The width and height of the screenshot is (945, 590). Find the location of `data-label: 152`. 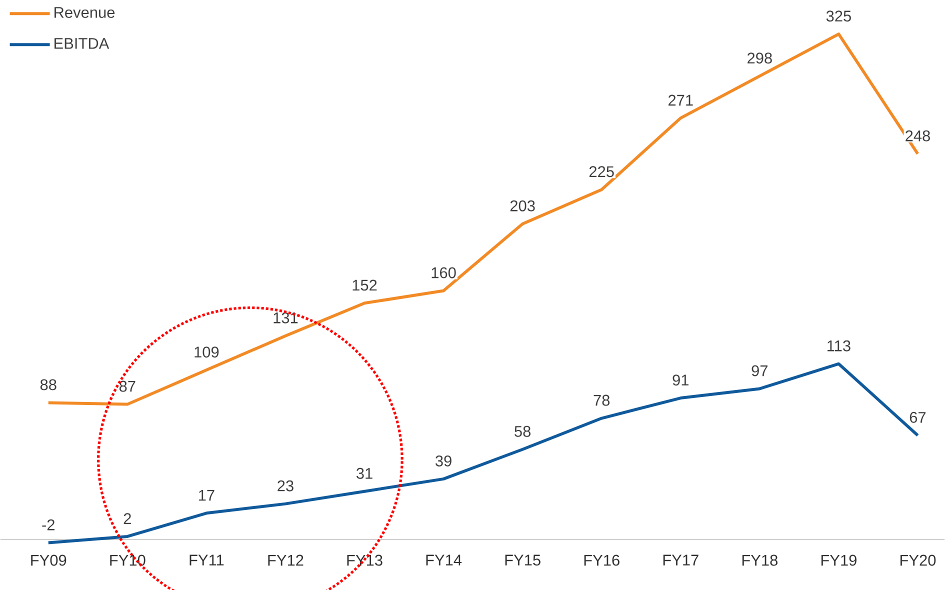

data-label: 152 is located at coordinates (364, 285).